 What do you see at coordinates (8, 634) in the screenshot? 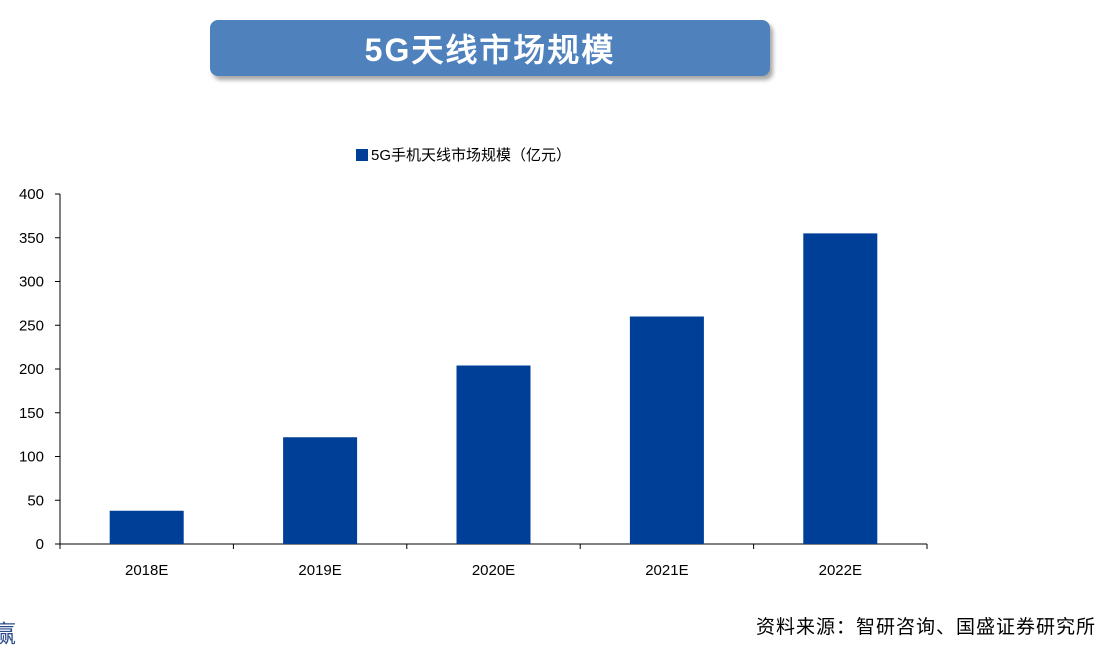
I see `corner-logo-fragment: 赢` at bounding box center [8, 634].